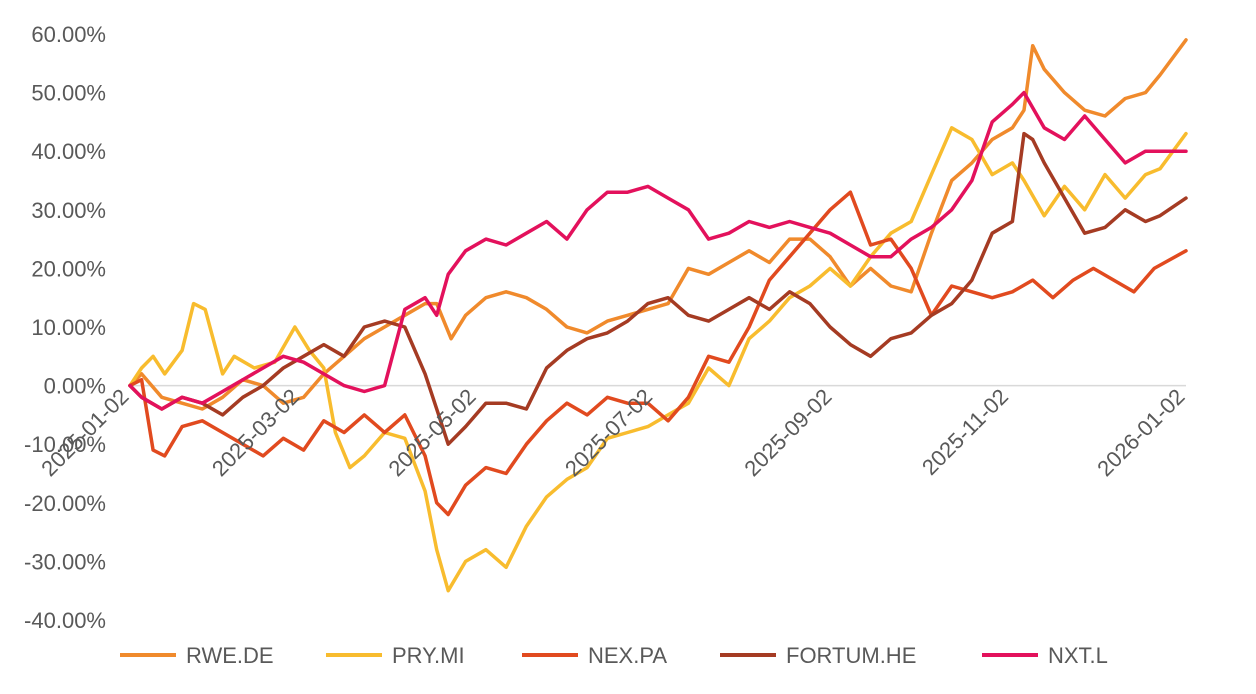 Image resolution: width=1256 pixels, height=694 pixels. What do you see at coordinates (65, 444) in the screenshot?
I see `y-tick-label: -10.00%` at bounding box center [65, 444].